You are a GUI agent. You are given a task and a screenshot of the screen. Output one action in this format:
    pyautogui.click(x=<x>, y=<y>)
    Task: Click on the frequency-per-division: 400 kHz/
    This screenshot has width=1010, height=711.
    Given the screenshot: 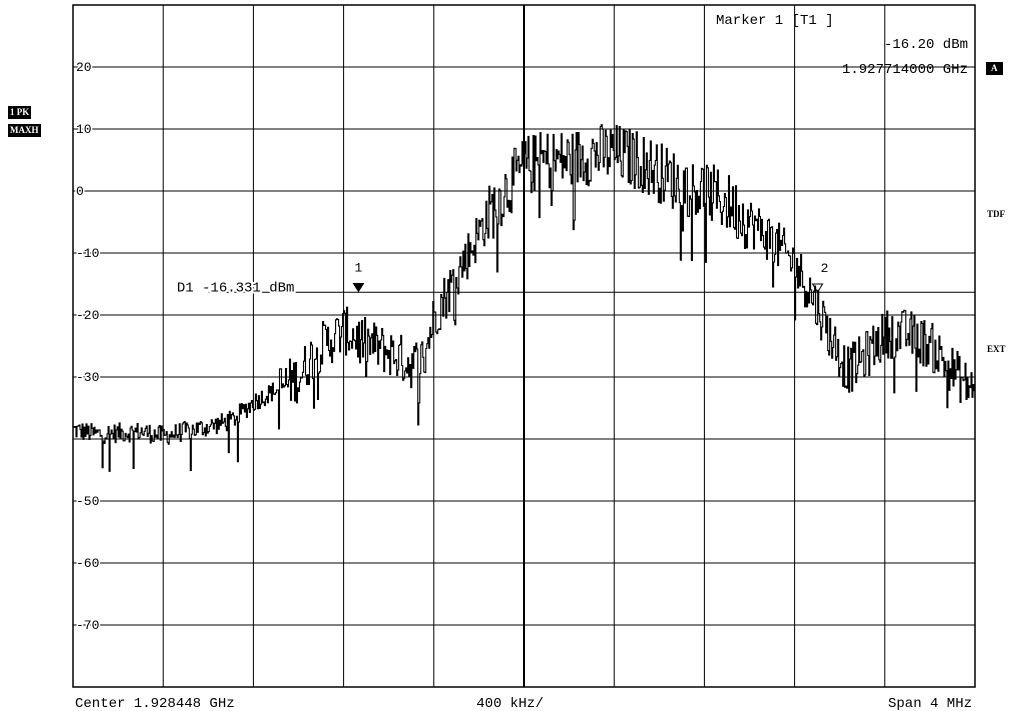 What is the action you would take?
    pyautogui.click(x=509, y=703)
    